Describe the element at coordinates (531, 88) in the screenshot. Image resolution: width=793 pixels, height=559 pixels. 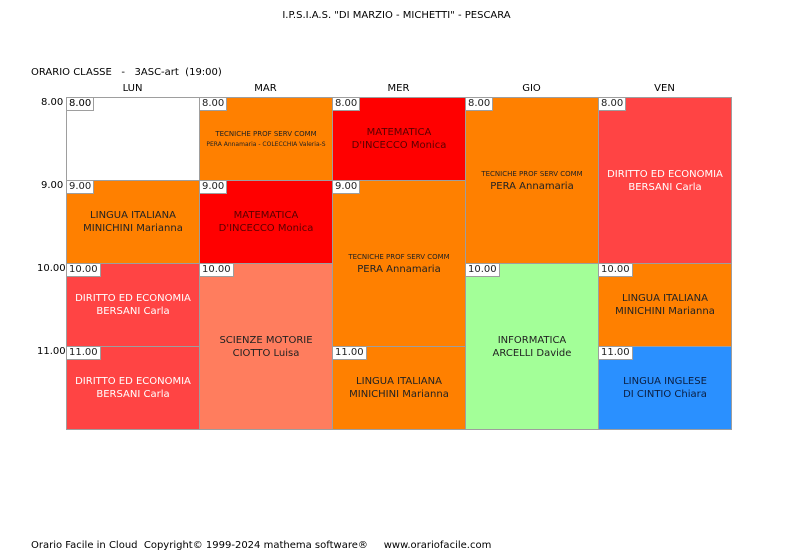
I see `day-header-gio: GIO` at that location.